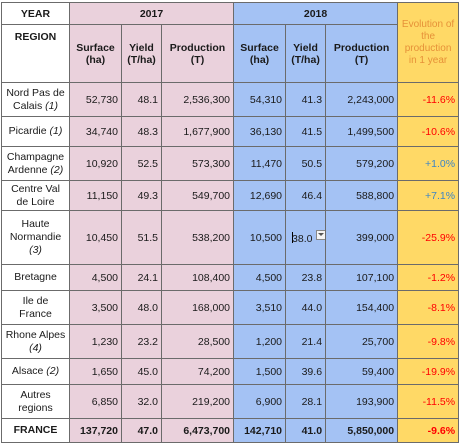 The height and width of the screenshot is (443, 460). Describe the element at coordinates (428, 237) in the screenshot. I see `evolution-cell: -25.9%` at that location.